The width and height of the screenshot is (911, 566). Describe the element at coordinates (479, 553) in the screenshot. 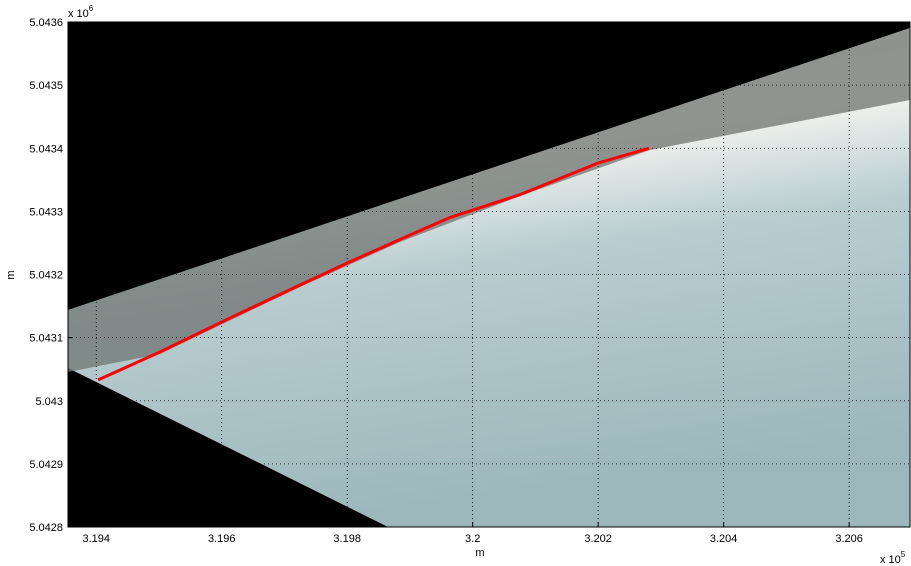

I see `x-axis-label: m` at that location.